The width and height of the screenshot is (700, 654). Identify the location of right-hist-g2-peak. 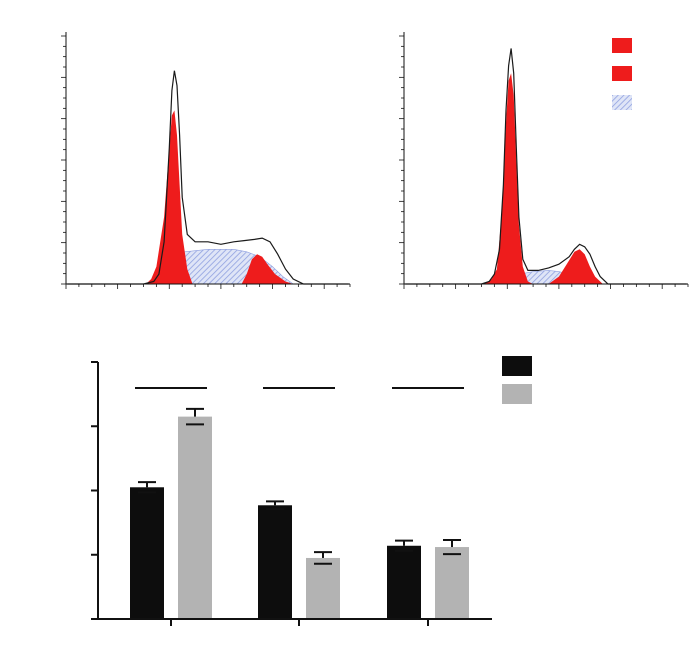
(575, 266).